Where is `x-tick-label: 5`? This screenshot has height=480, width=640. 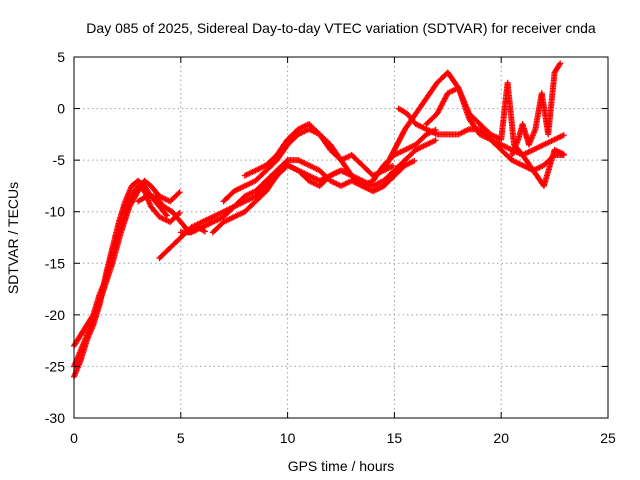 x-tick-label: 5 is located at coordinates (181, 438).